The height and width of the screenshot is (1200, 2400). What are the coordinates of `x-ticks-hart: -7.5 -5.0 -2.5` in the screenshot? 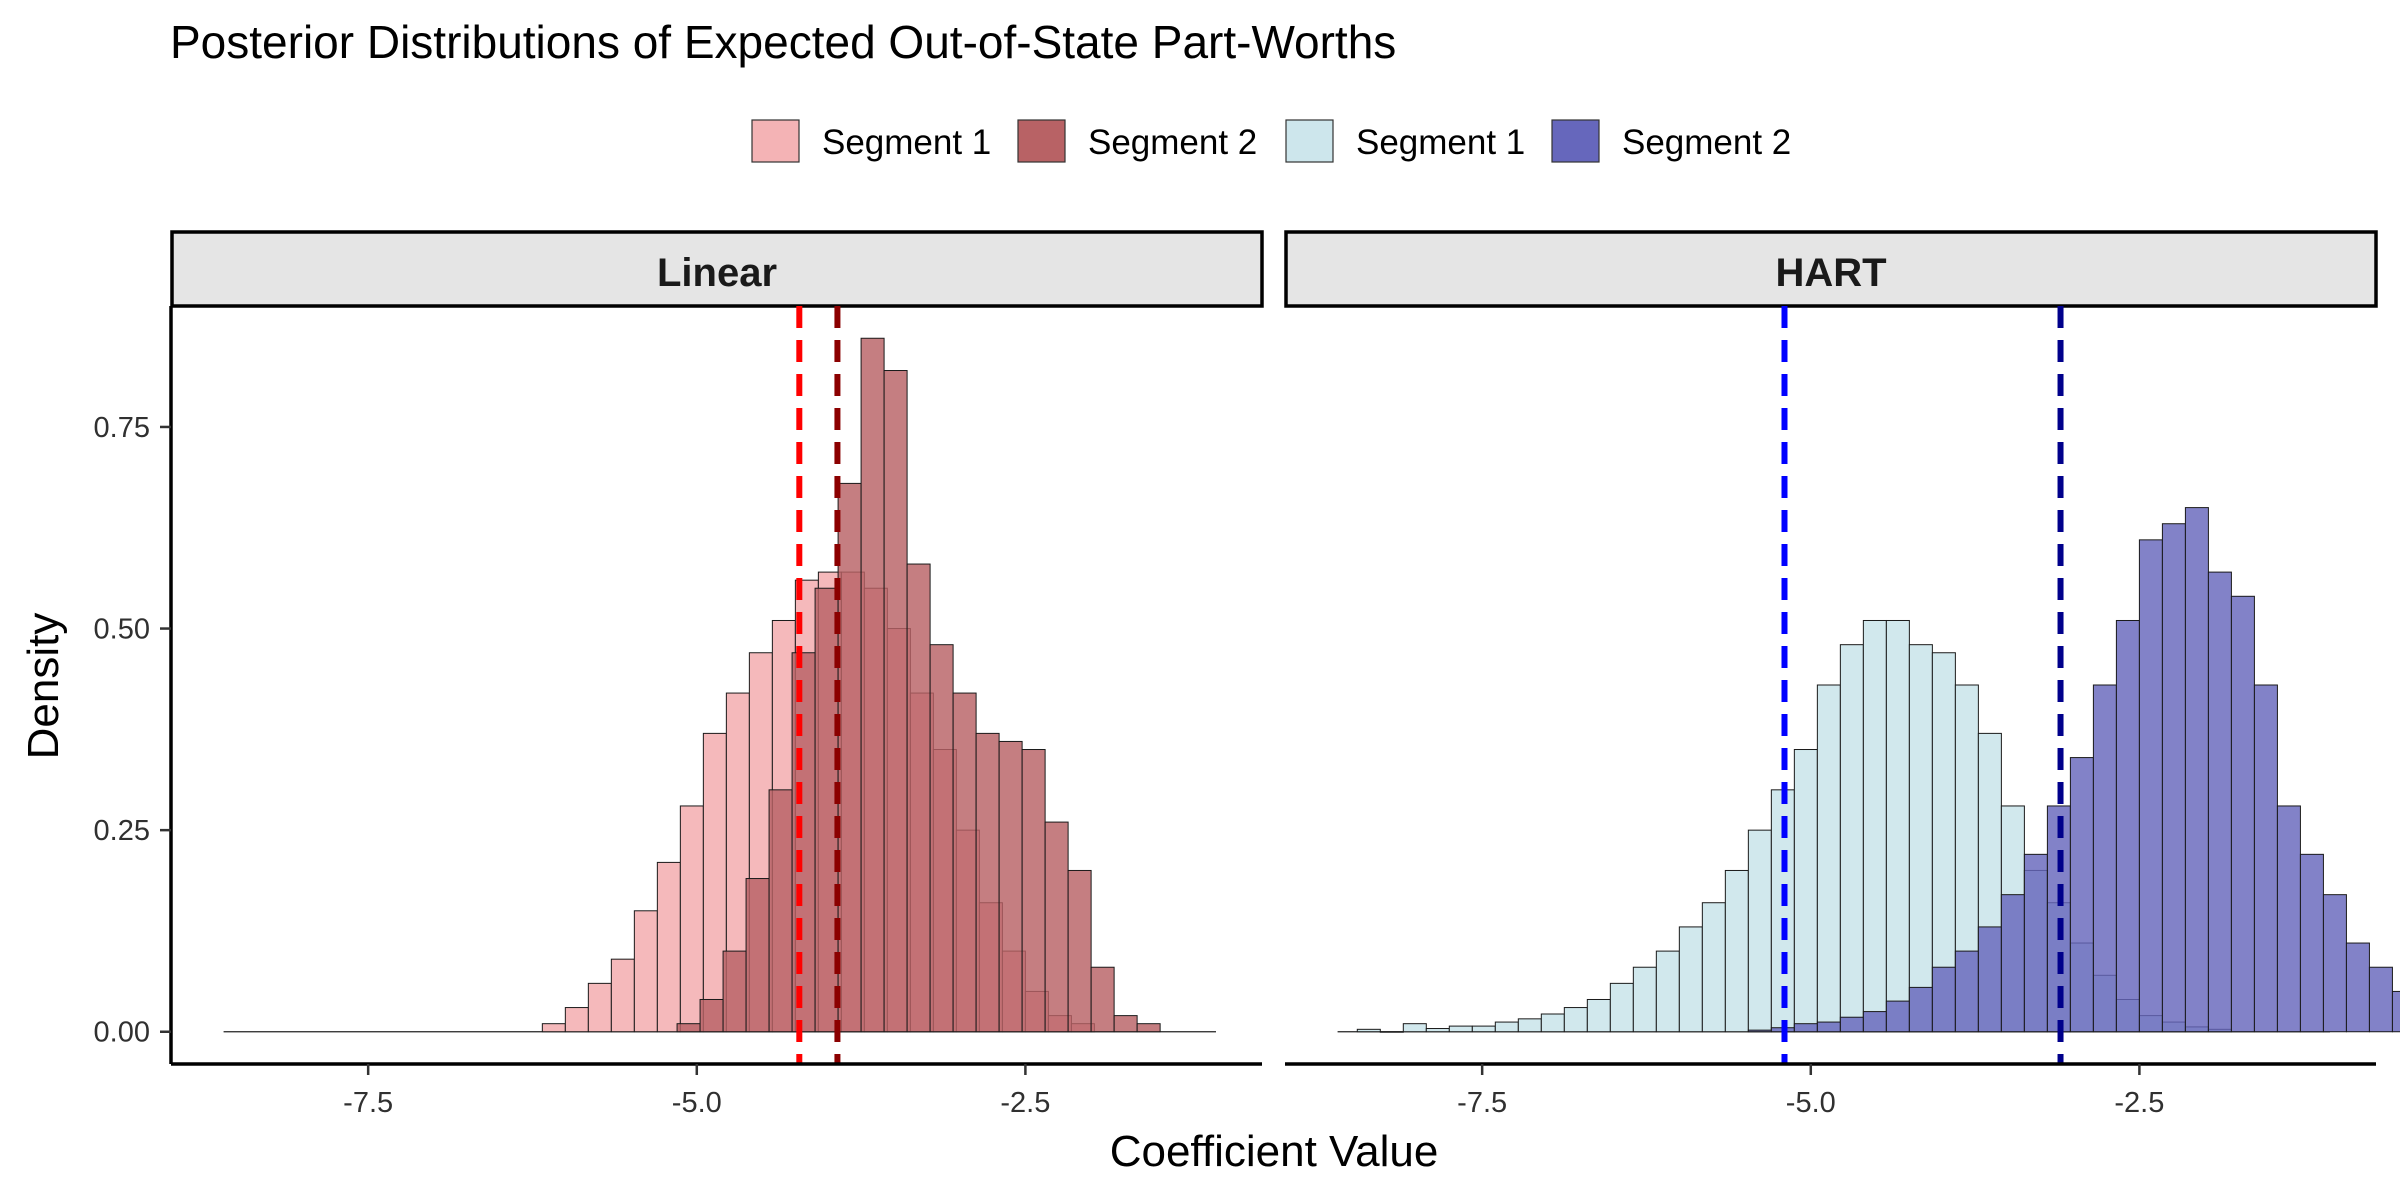 It's located at (1810, 1091).